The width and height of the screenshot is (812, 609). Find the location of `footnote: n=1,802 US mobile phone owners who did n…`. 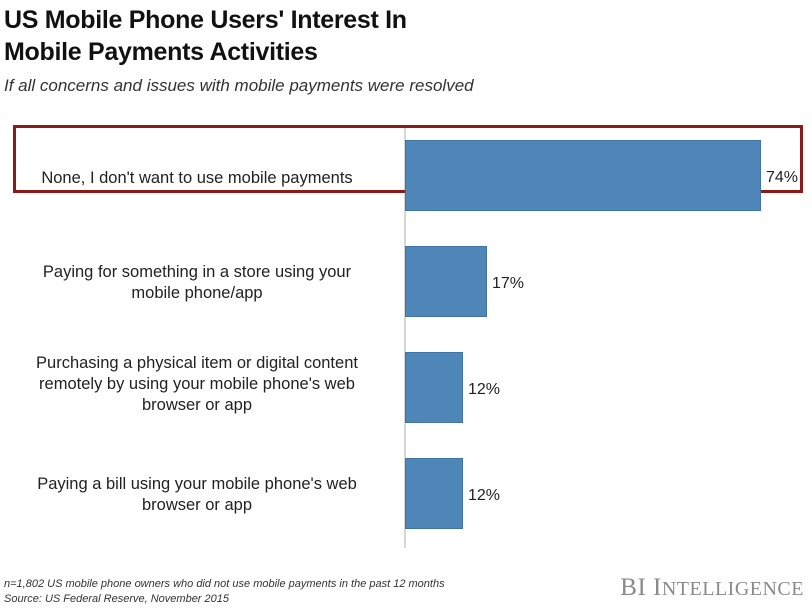

footnote: n=1,802 US mobile phone owners who did n… is located at coordinates (224, 592).